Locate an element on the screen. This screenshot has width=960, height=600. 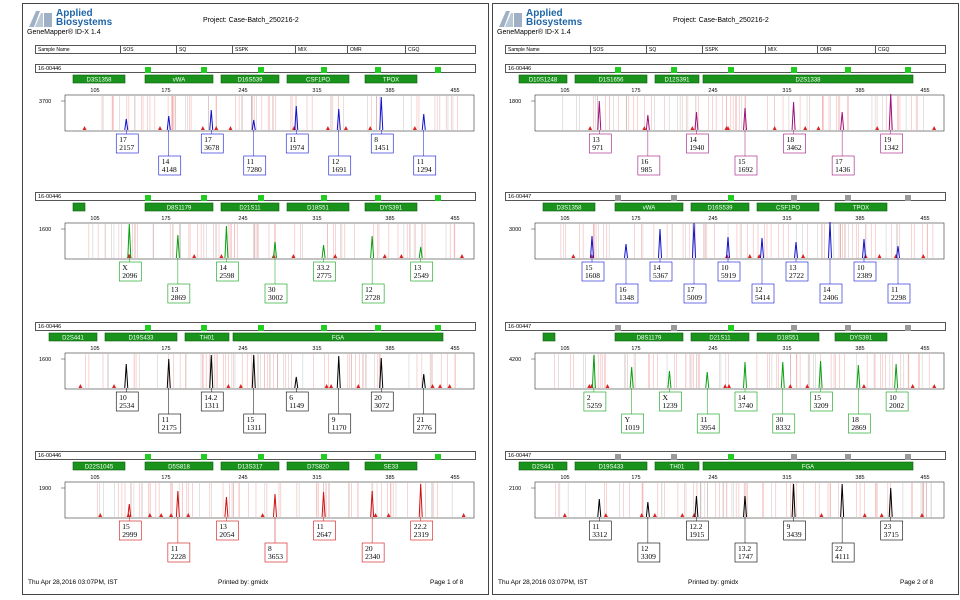
size-tick-label: 385 is located at coordinates (859, 349).